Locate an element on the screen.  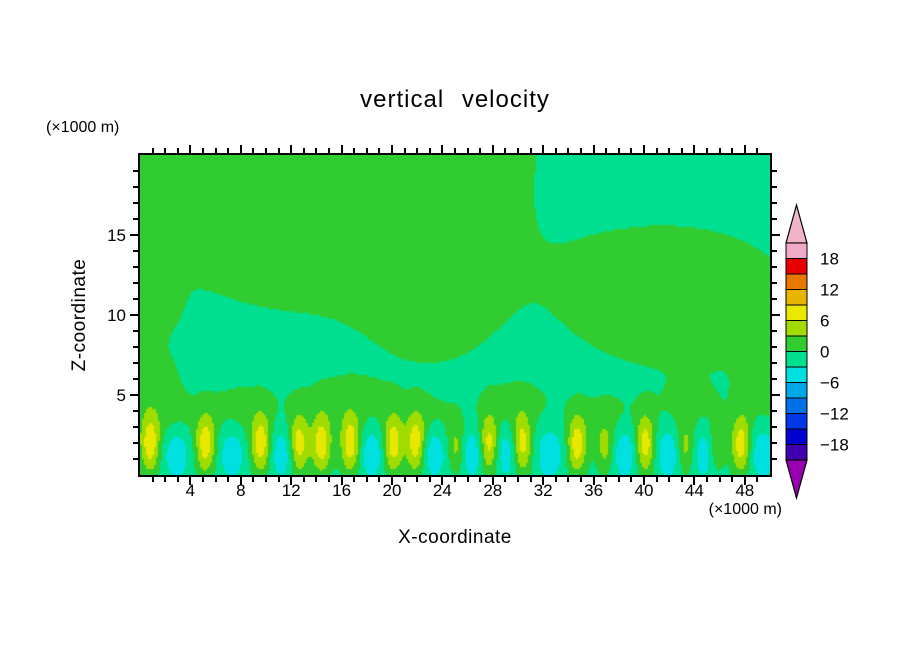
x-tick-label: 40 is located at coordinates (644, 490).